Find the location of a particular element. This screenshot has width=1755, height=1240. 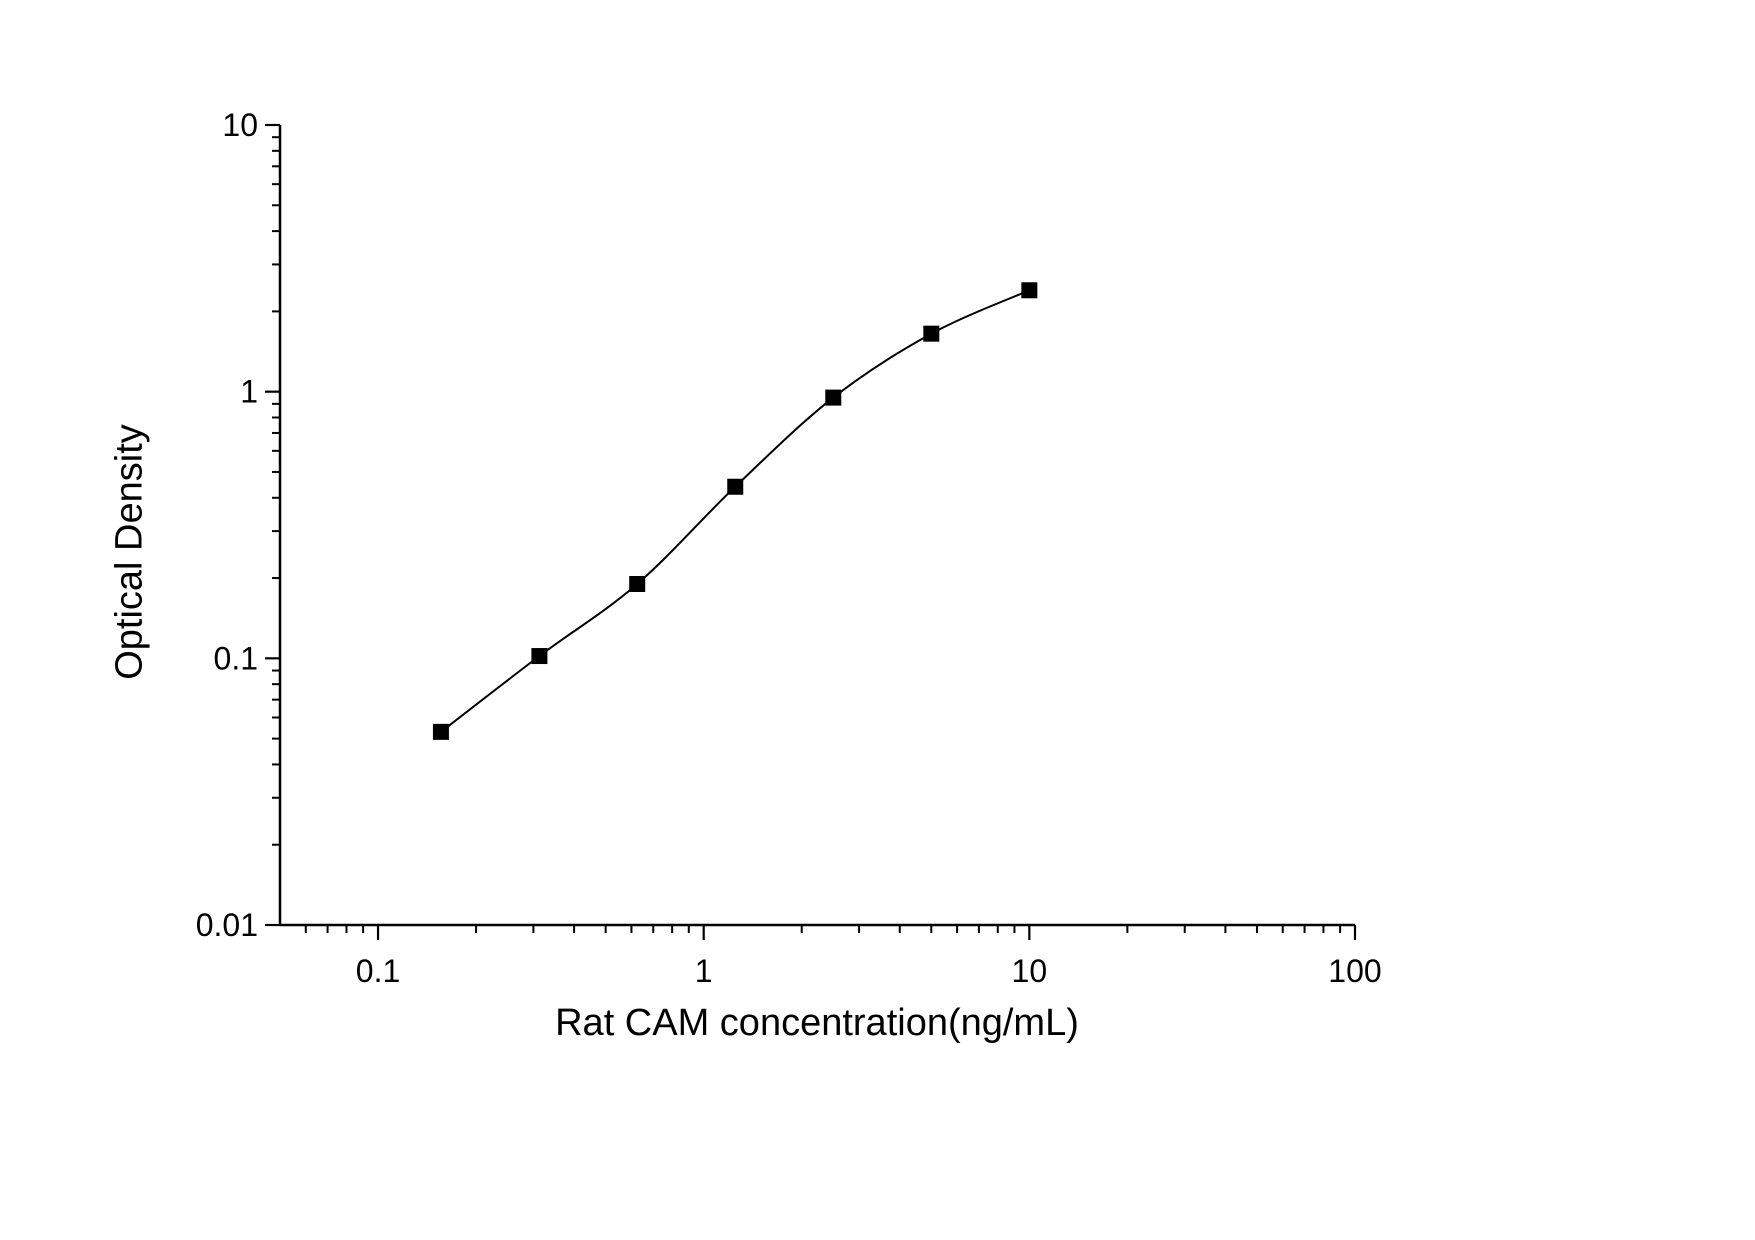

y-axis-title: Optical Density is located at coordinates (129, 552).